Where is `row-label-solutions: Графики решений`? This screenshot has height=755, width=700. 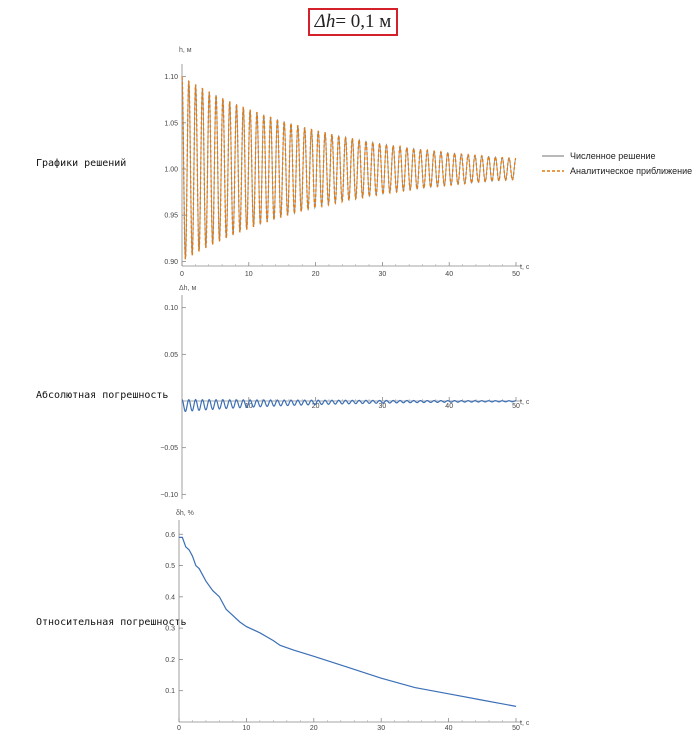 row-label-solutions: Графики решений is located at coordinates (81, 163).